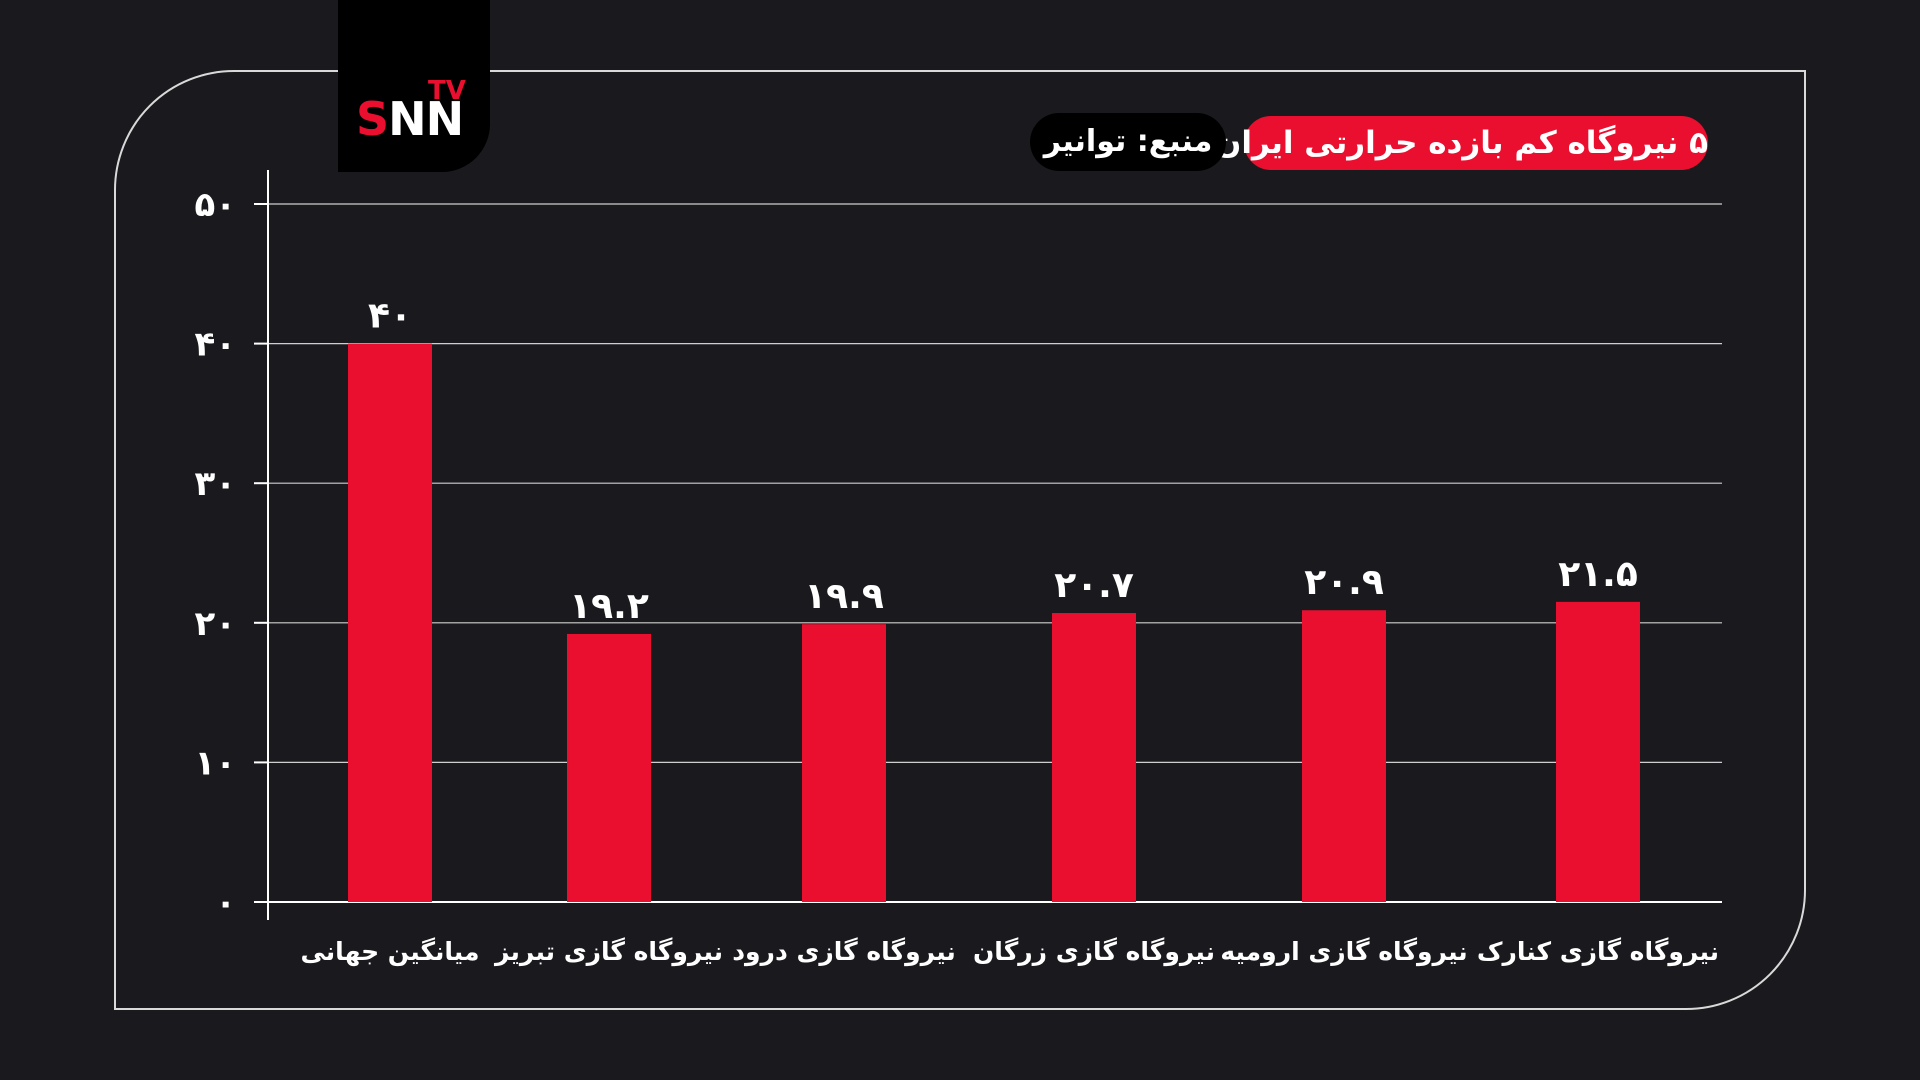 The height and width of the screenshot is (1080, 1920). I want to click on y-tick-label: ۰, so click(225, 903).